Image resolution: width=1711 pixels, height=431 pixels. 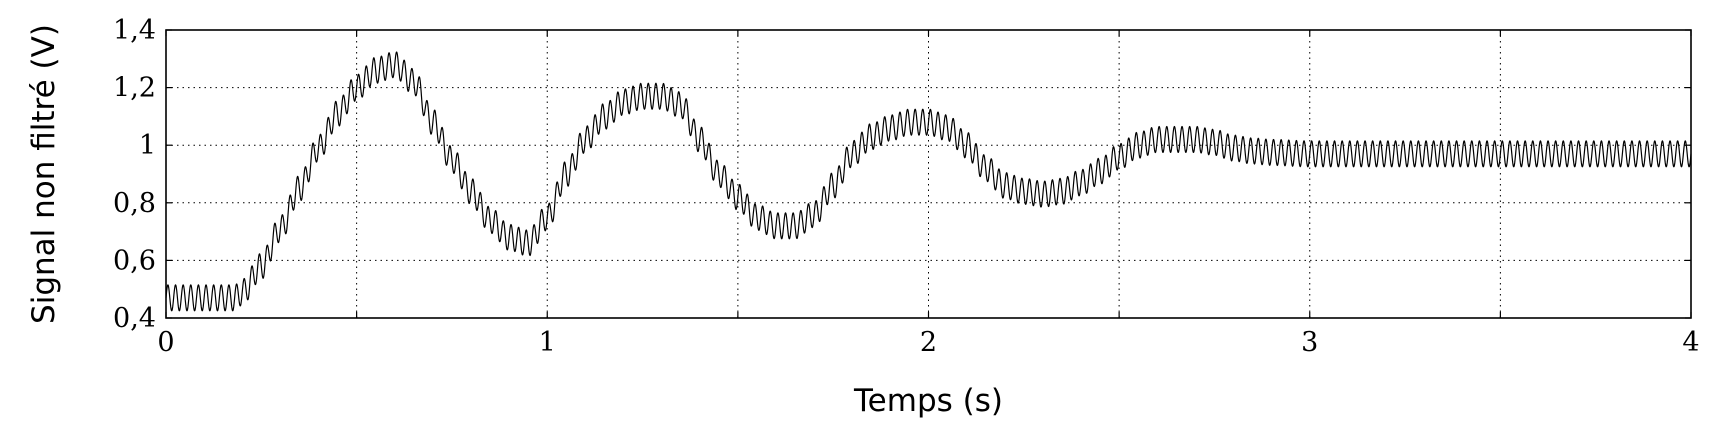 I want to click on y-tick-label: 0,4, so click(x=134, y=318).